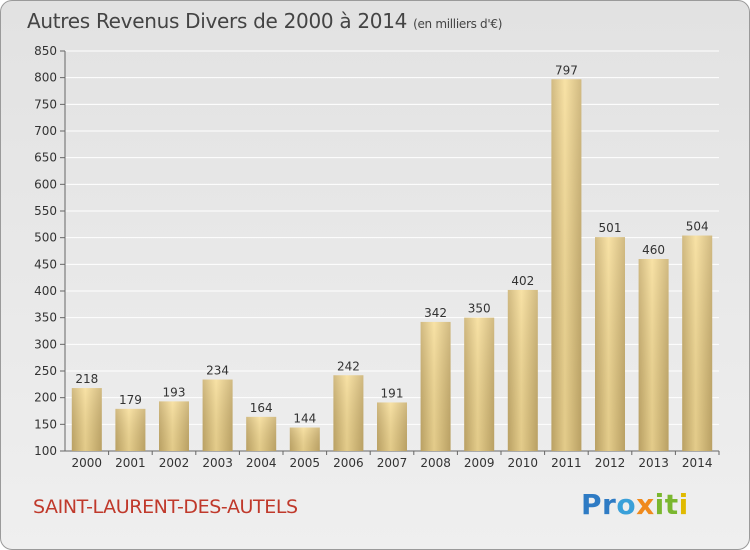 The height and width of the screenshot is (550, 750). What do you see at coordinates (45, 78) in the screenshot?
I see `y-tick-label: 800` at bounding box center [45, 78].